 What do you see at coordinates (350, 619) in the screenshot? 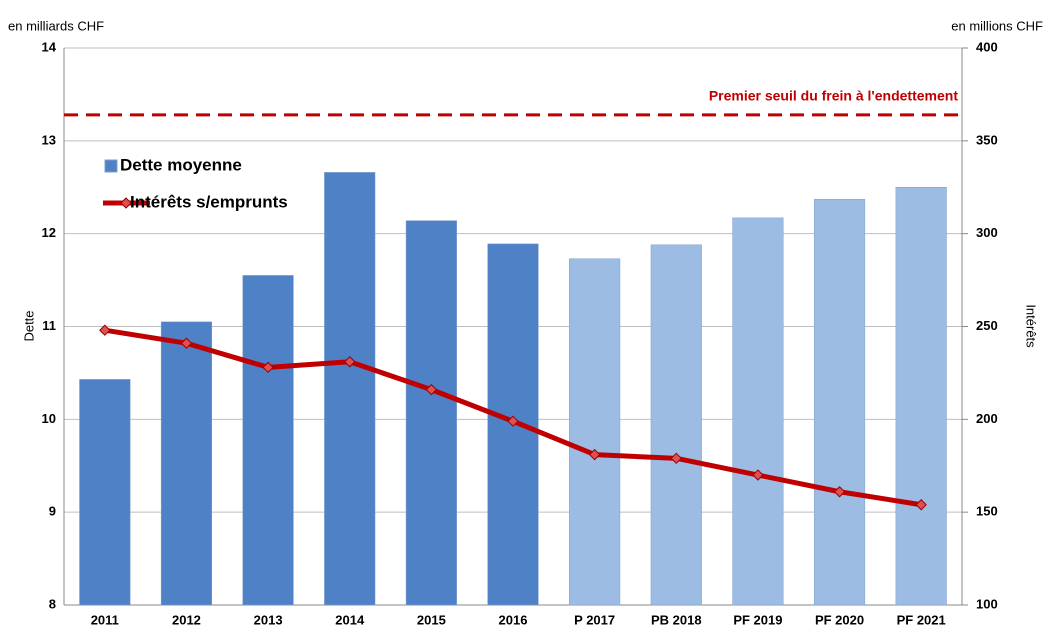
I see `x-tick-label: 2014` at bounding box center [350, 619].